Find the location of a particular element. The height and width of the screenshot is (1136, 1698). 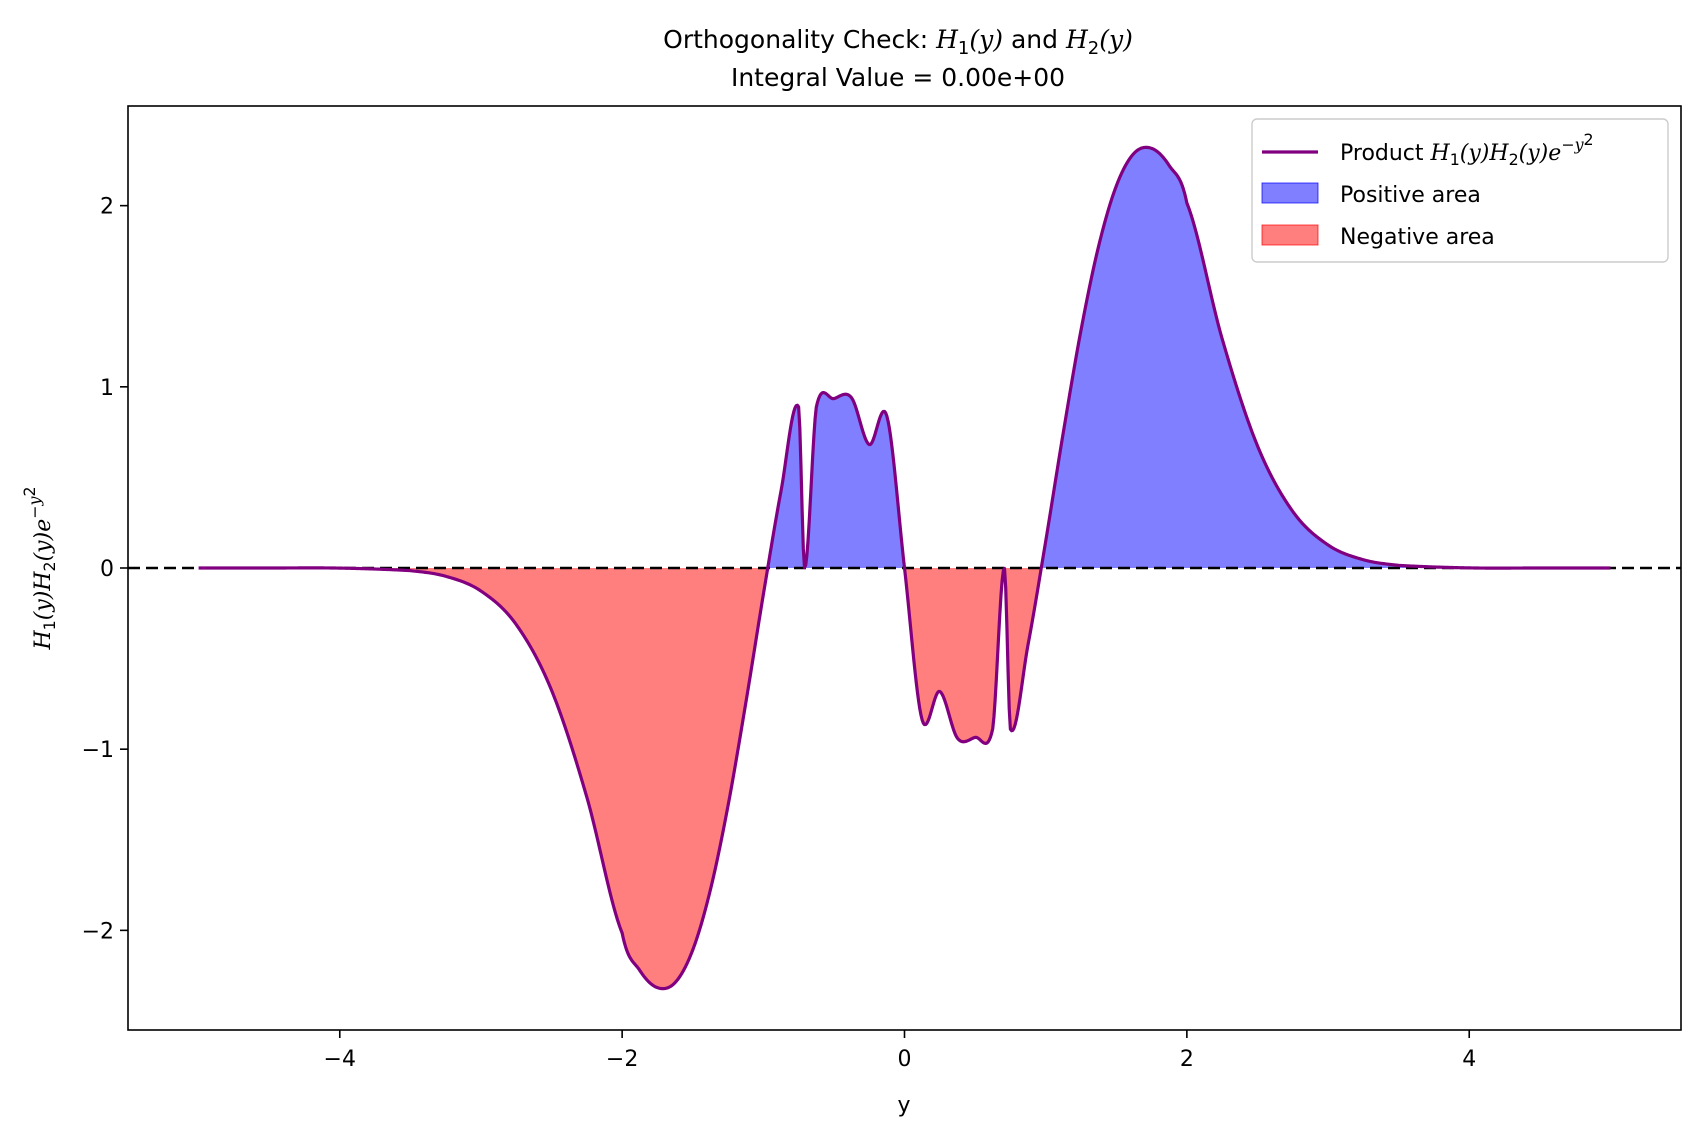

x-tick-label: −4 is located at coordinates (340, 1059).